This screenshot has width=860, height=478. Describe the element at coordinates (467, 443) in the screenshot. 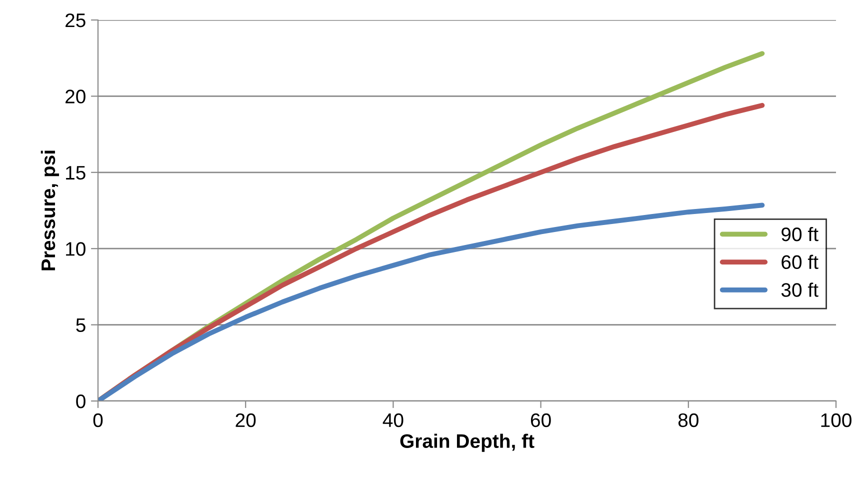

I see `x-axis-title: Grain Depth, ft` at that location.